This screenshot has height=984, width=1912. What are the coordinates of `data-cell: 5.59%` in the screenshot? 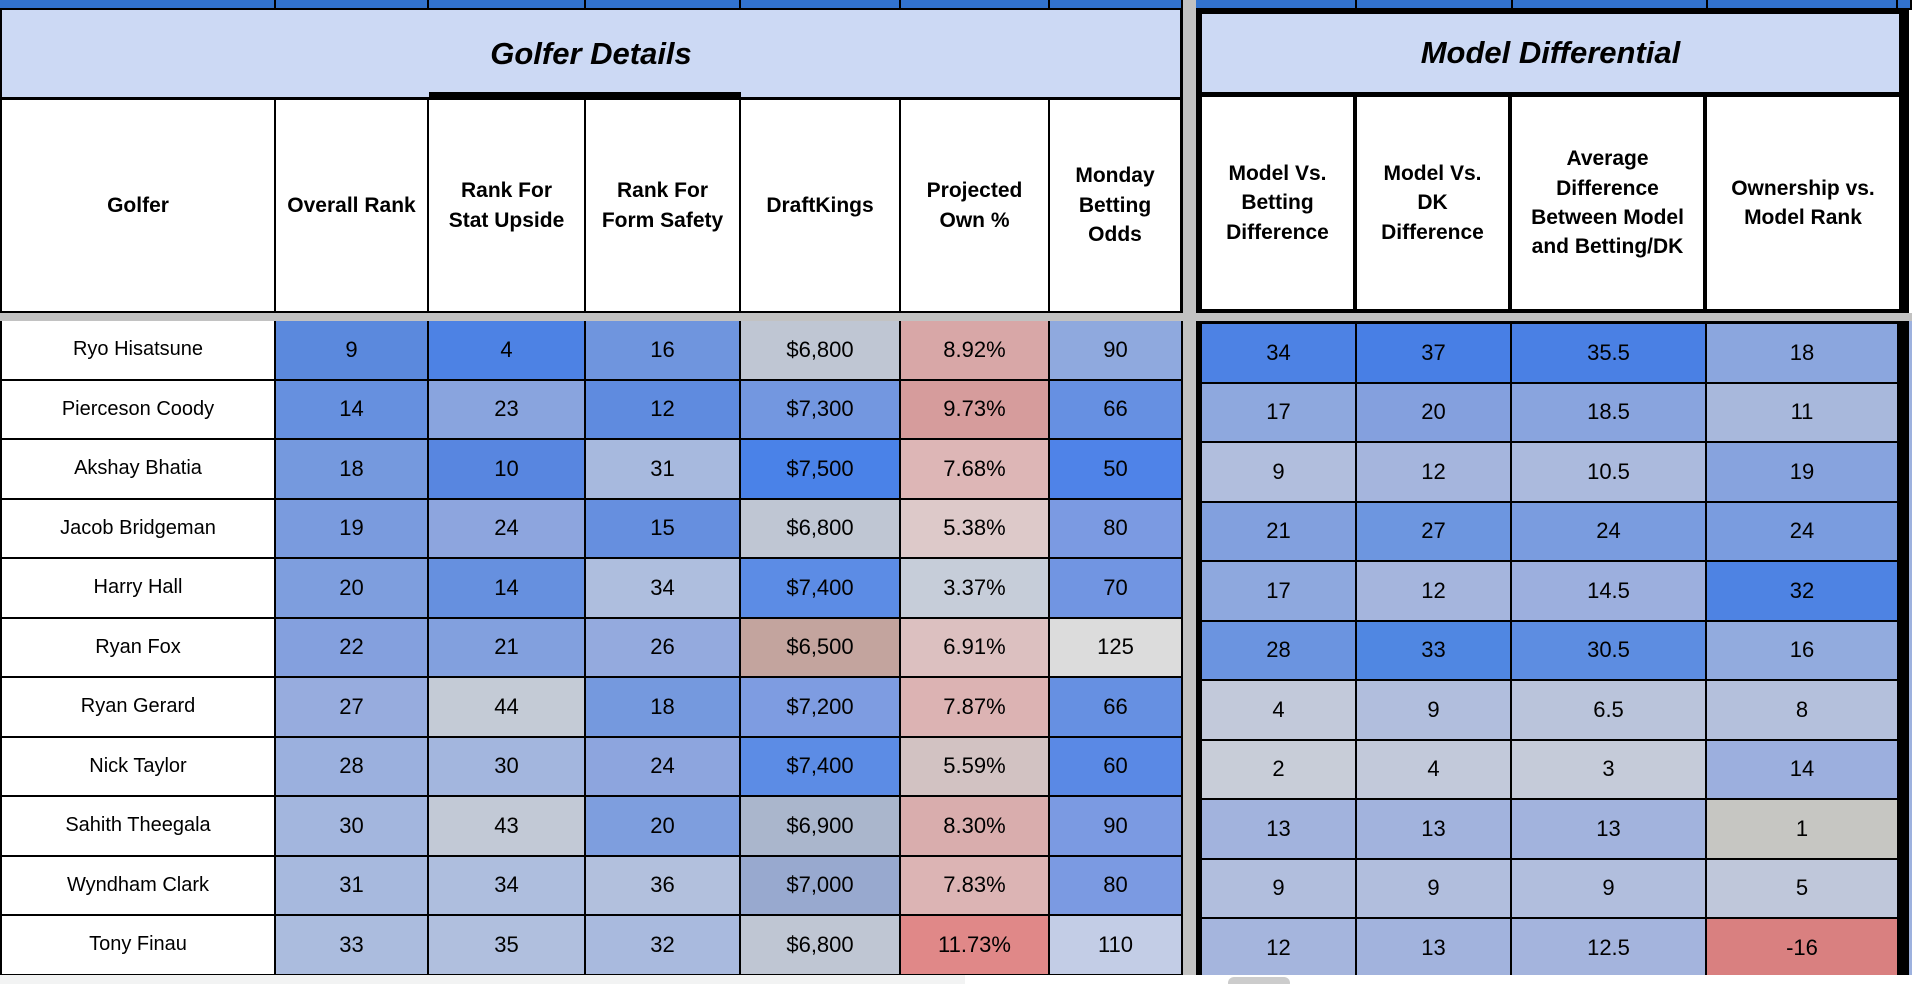 It's located at (975, 767).